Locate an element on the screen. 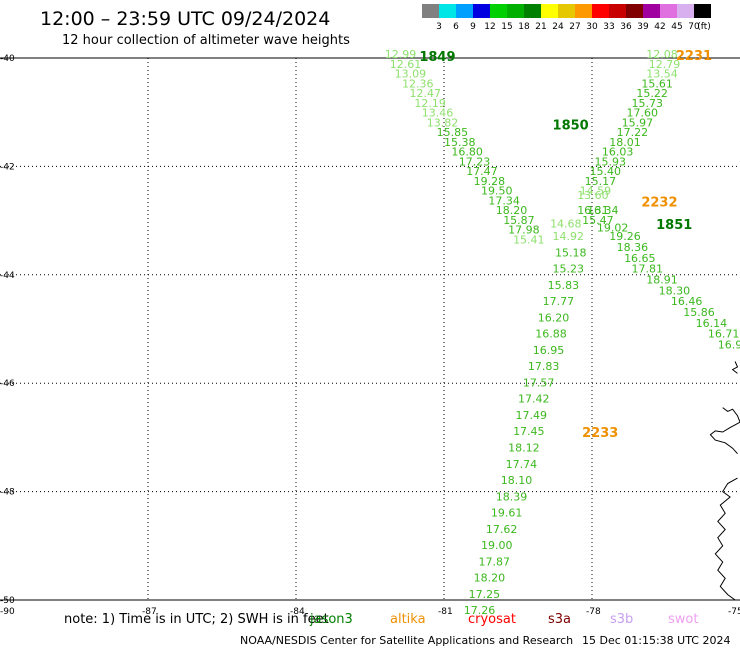 The height and width of the screenshot is (650, 740). wave-height-value: 17.49 is located at coordinates (532, 415).